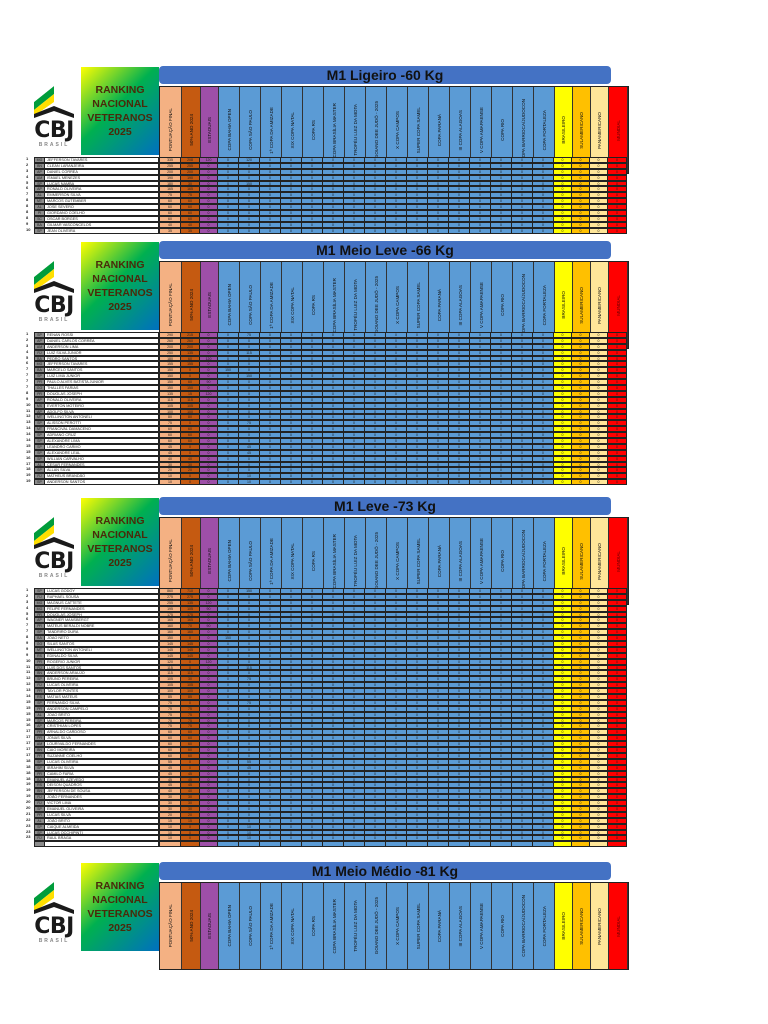  I want to click on rank: 7, so click(27, 369).